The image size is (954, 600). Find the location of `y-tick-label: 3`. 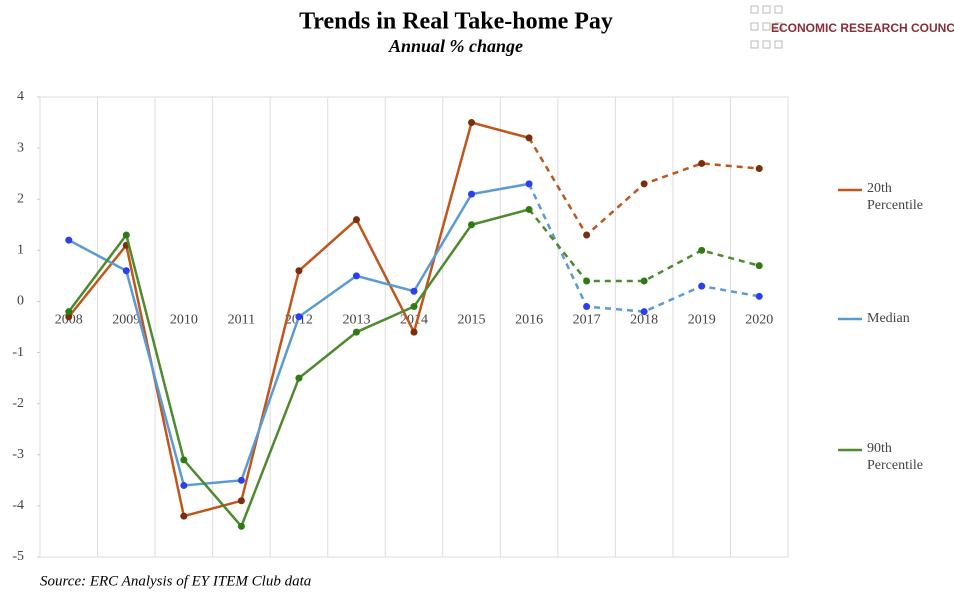

y-tick-label: 3 is located at coordinates (20, 147).